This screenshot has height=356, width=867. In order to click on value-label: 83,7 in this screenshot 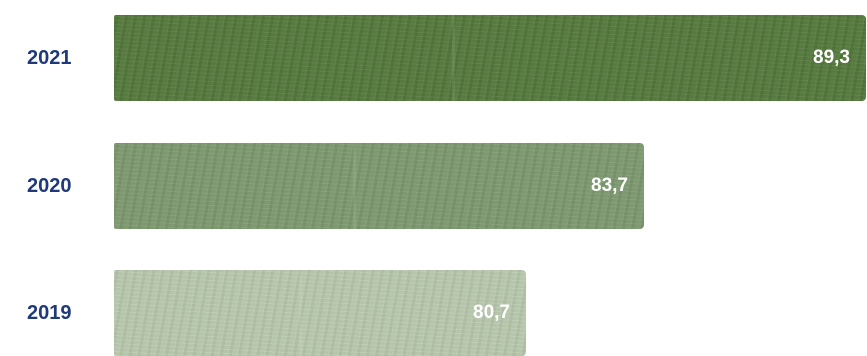, I will do `click(609, 185)`.